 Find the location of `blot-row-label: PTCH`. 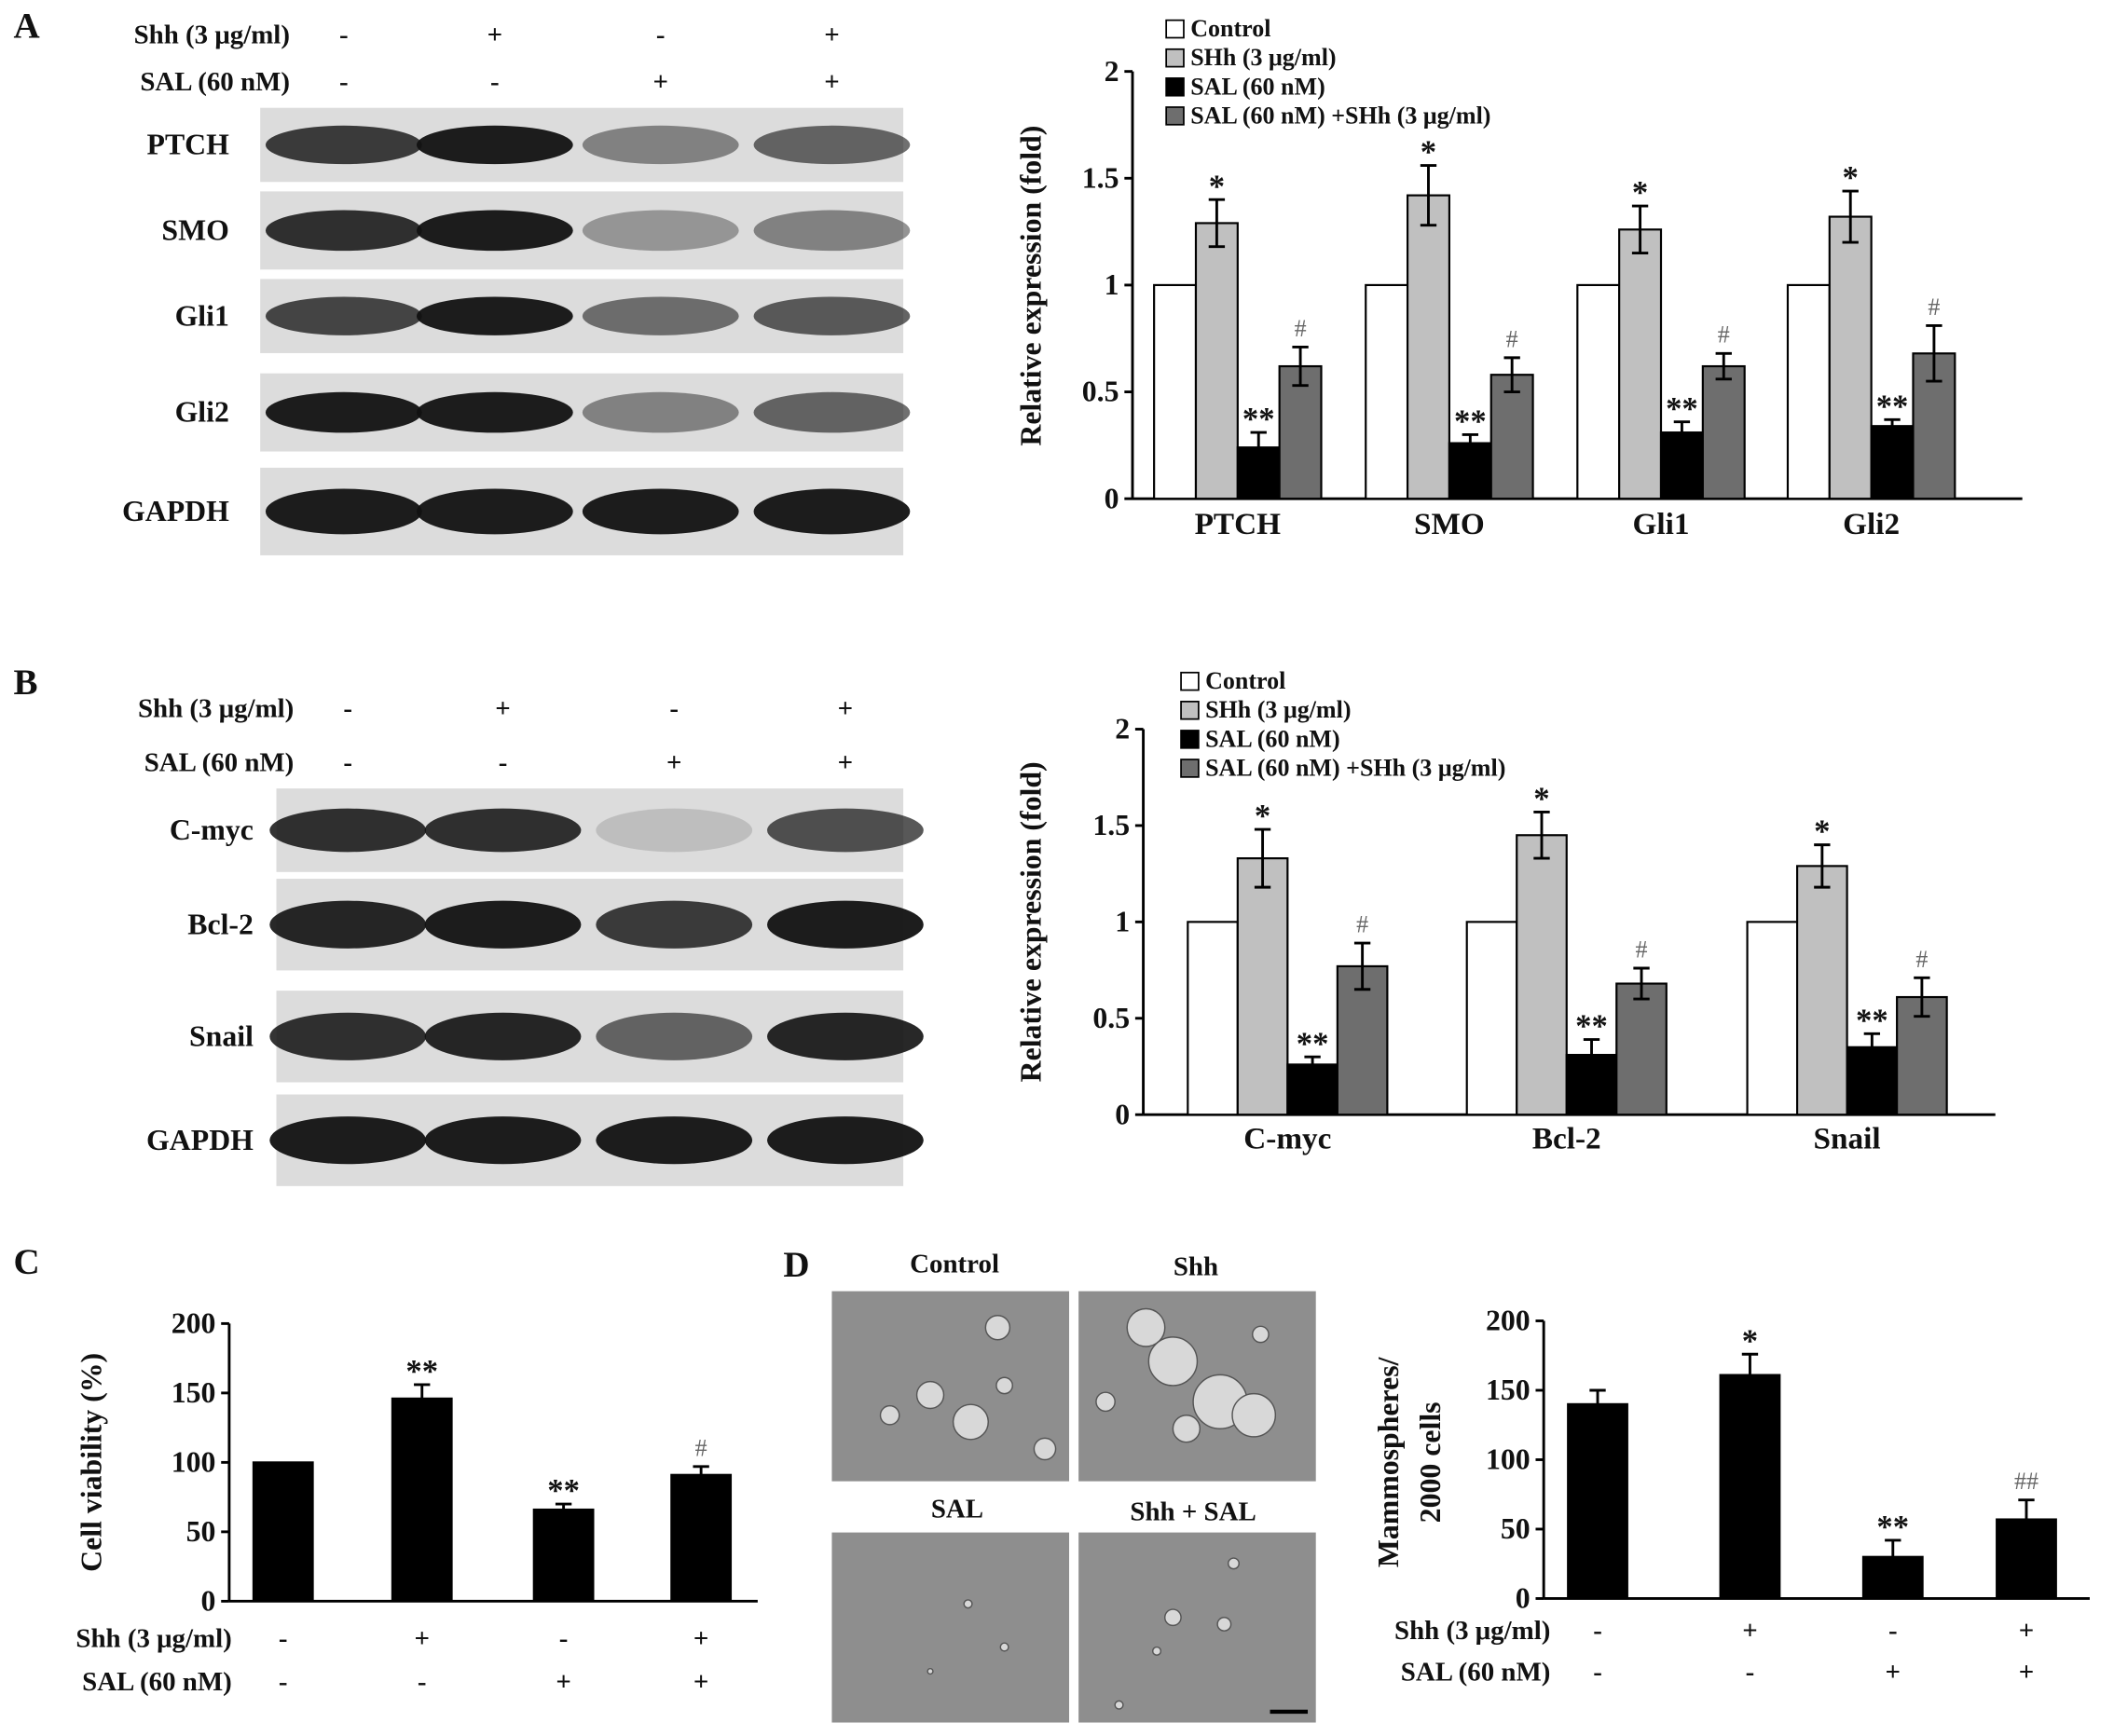

blot-row-label: PTCH is located at coordinates (188, 145).